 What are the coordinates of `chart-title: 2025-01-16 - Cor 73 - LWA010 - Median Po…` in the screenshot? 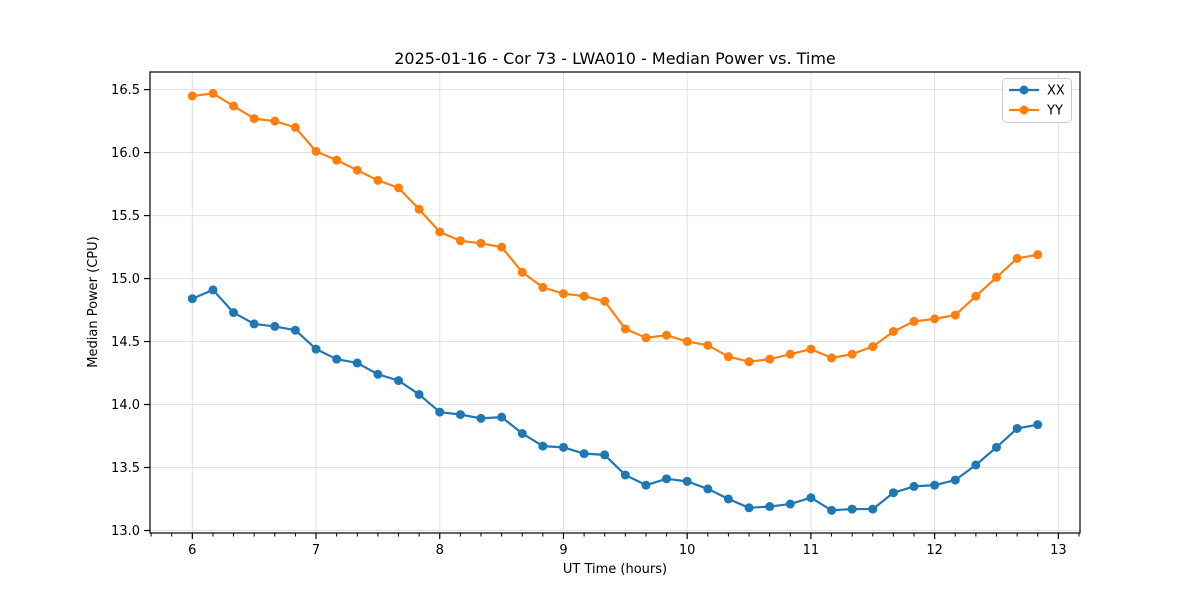 It's located at (615, 58).